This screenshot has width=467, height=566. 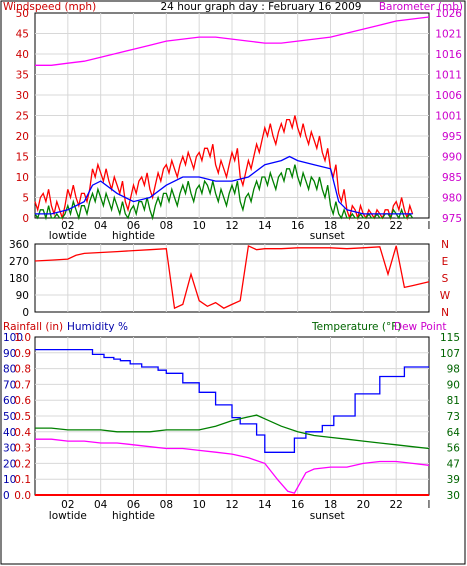 I want to click on windspeed-tick-label: 10, so click(x=22, y=178).